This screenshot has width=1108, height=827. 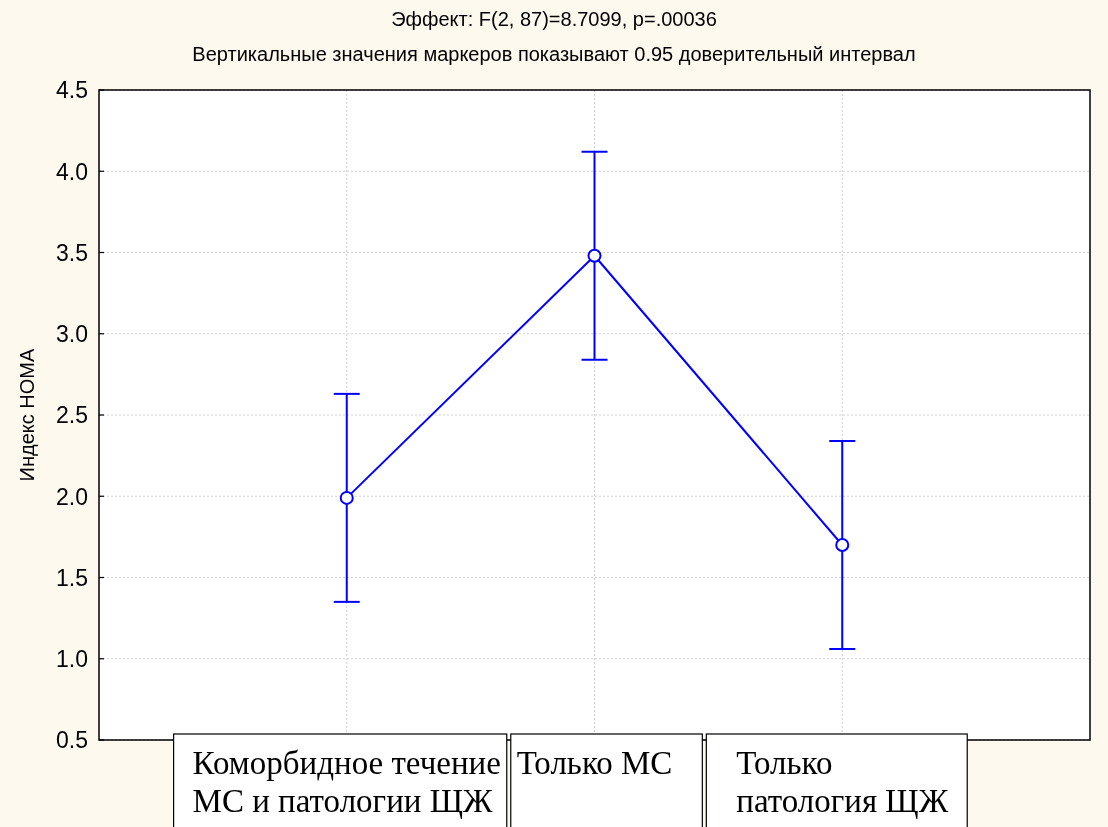 What do you see at coordinates (72, 496) in the screenshot?
I see `y-tick-label: 2.0` at bounding box center [72, 496].